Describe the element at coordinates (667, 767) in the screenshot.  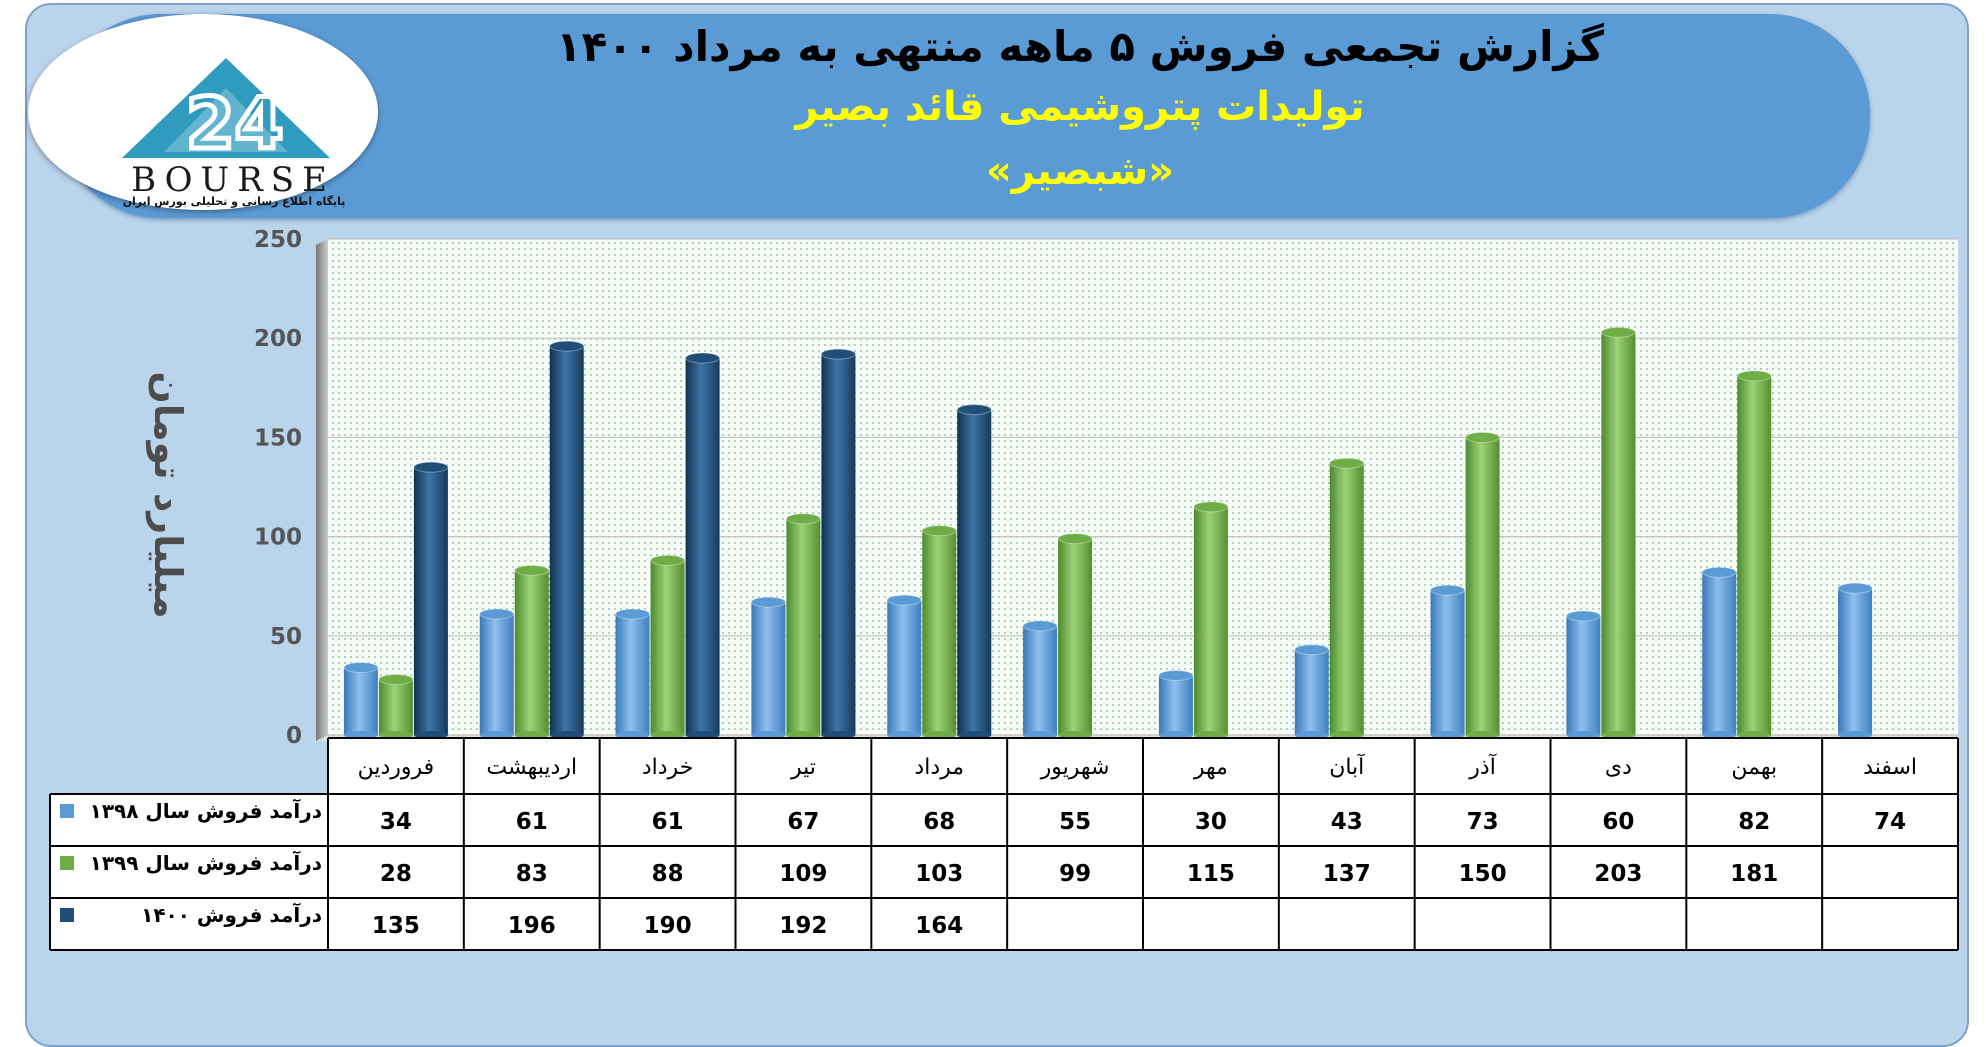
I see `x-tick-label: خرداد` at that location.